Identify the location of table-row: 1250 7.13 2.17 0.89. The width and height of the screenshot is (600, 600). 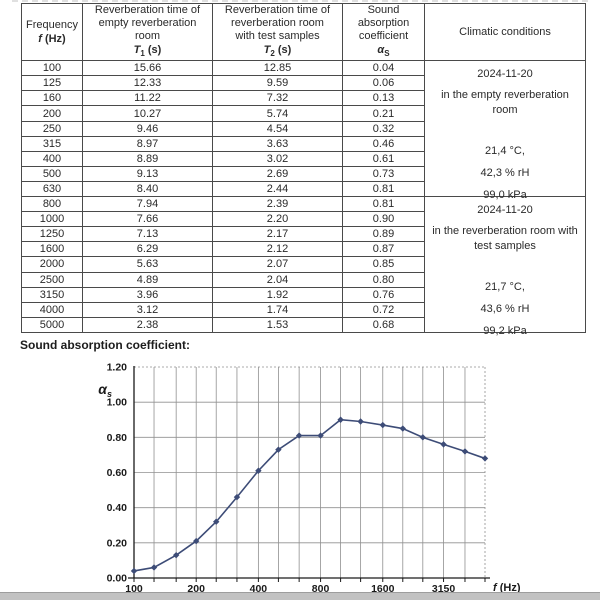
(303, 234).